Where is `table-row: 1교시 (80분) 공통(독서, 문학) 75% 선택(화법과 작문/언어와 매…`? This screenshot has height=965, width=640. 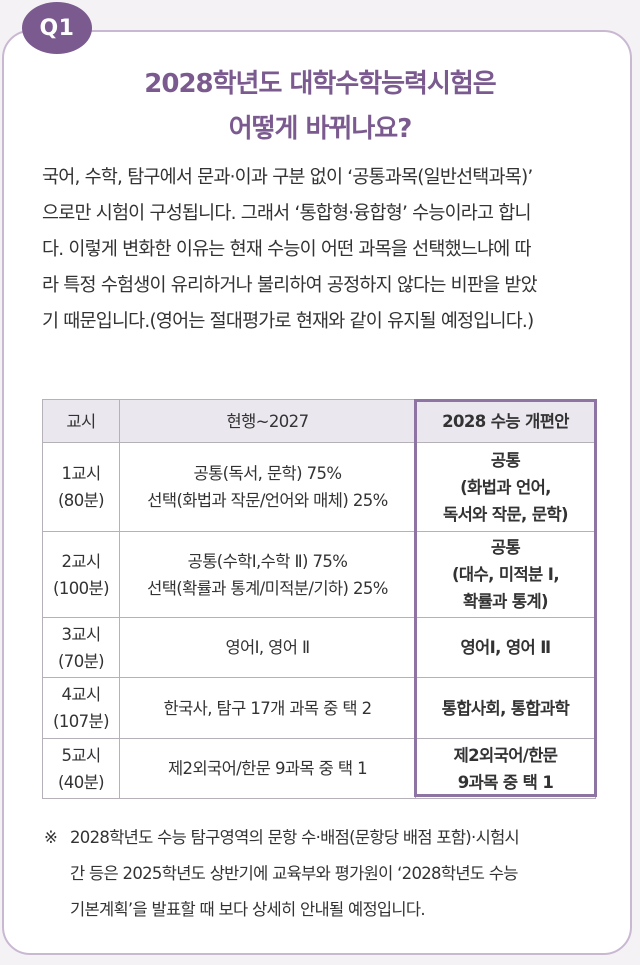
table-row: 1교시 (80분) 공통(독서, 문학) 75% 선택(화법과 작문/언어와 매… is located at coordinates (319, 487).